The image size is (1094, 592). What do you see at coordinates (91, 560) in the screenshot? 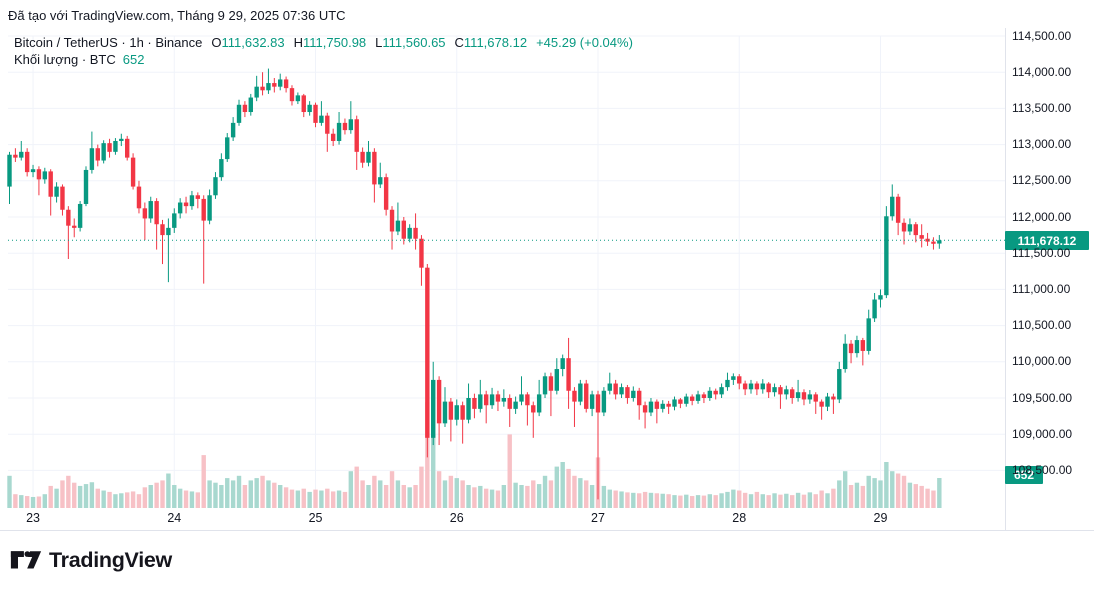
I see `tradingview-logo: TradingView` at bounding box center [91, 560].